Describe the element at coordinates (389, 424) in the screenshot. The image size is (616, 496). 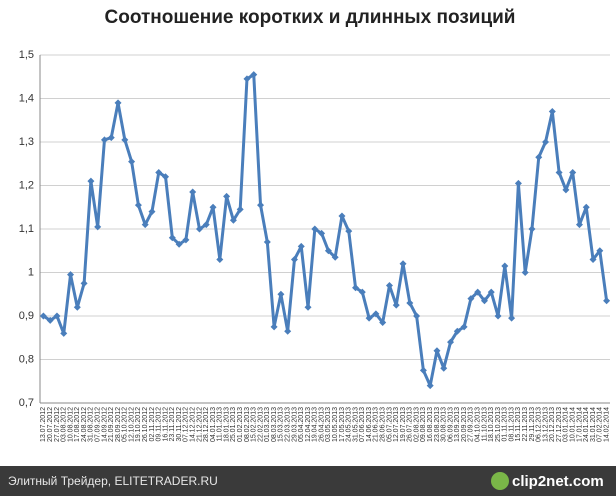
I see `x-tick-label: 05.07.2013` at that location.